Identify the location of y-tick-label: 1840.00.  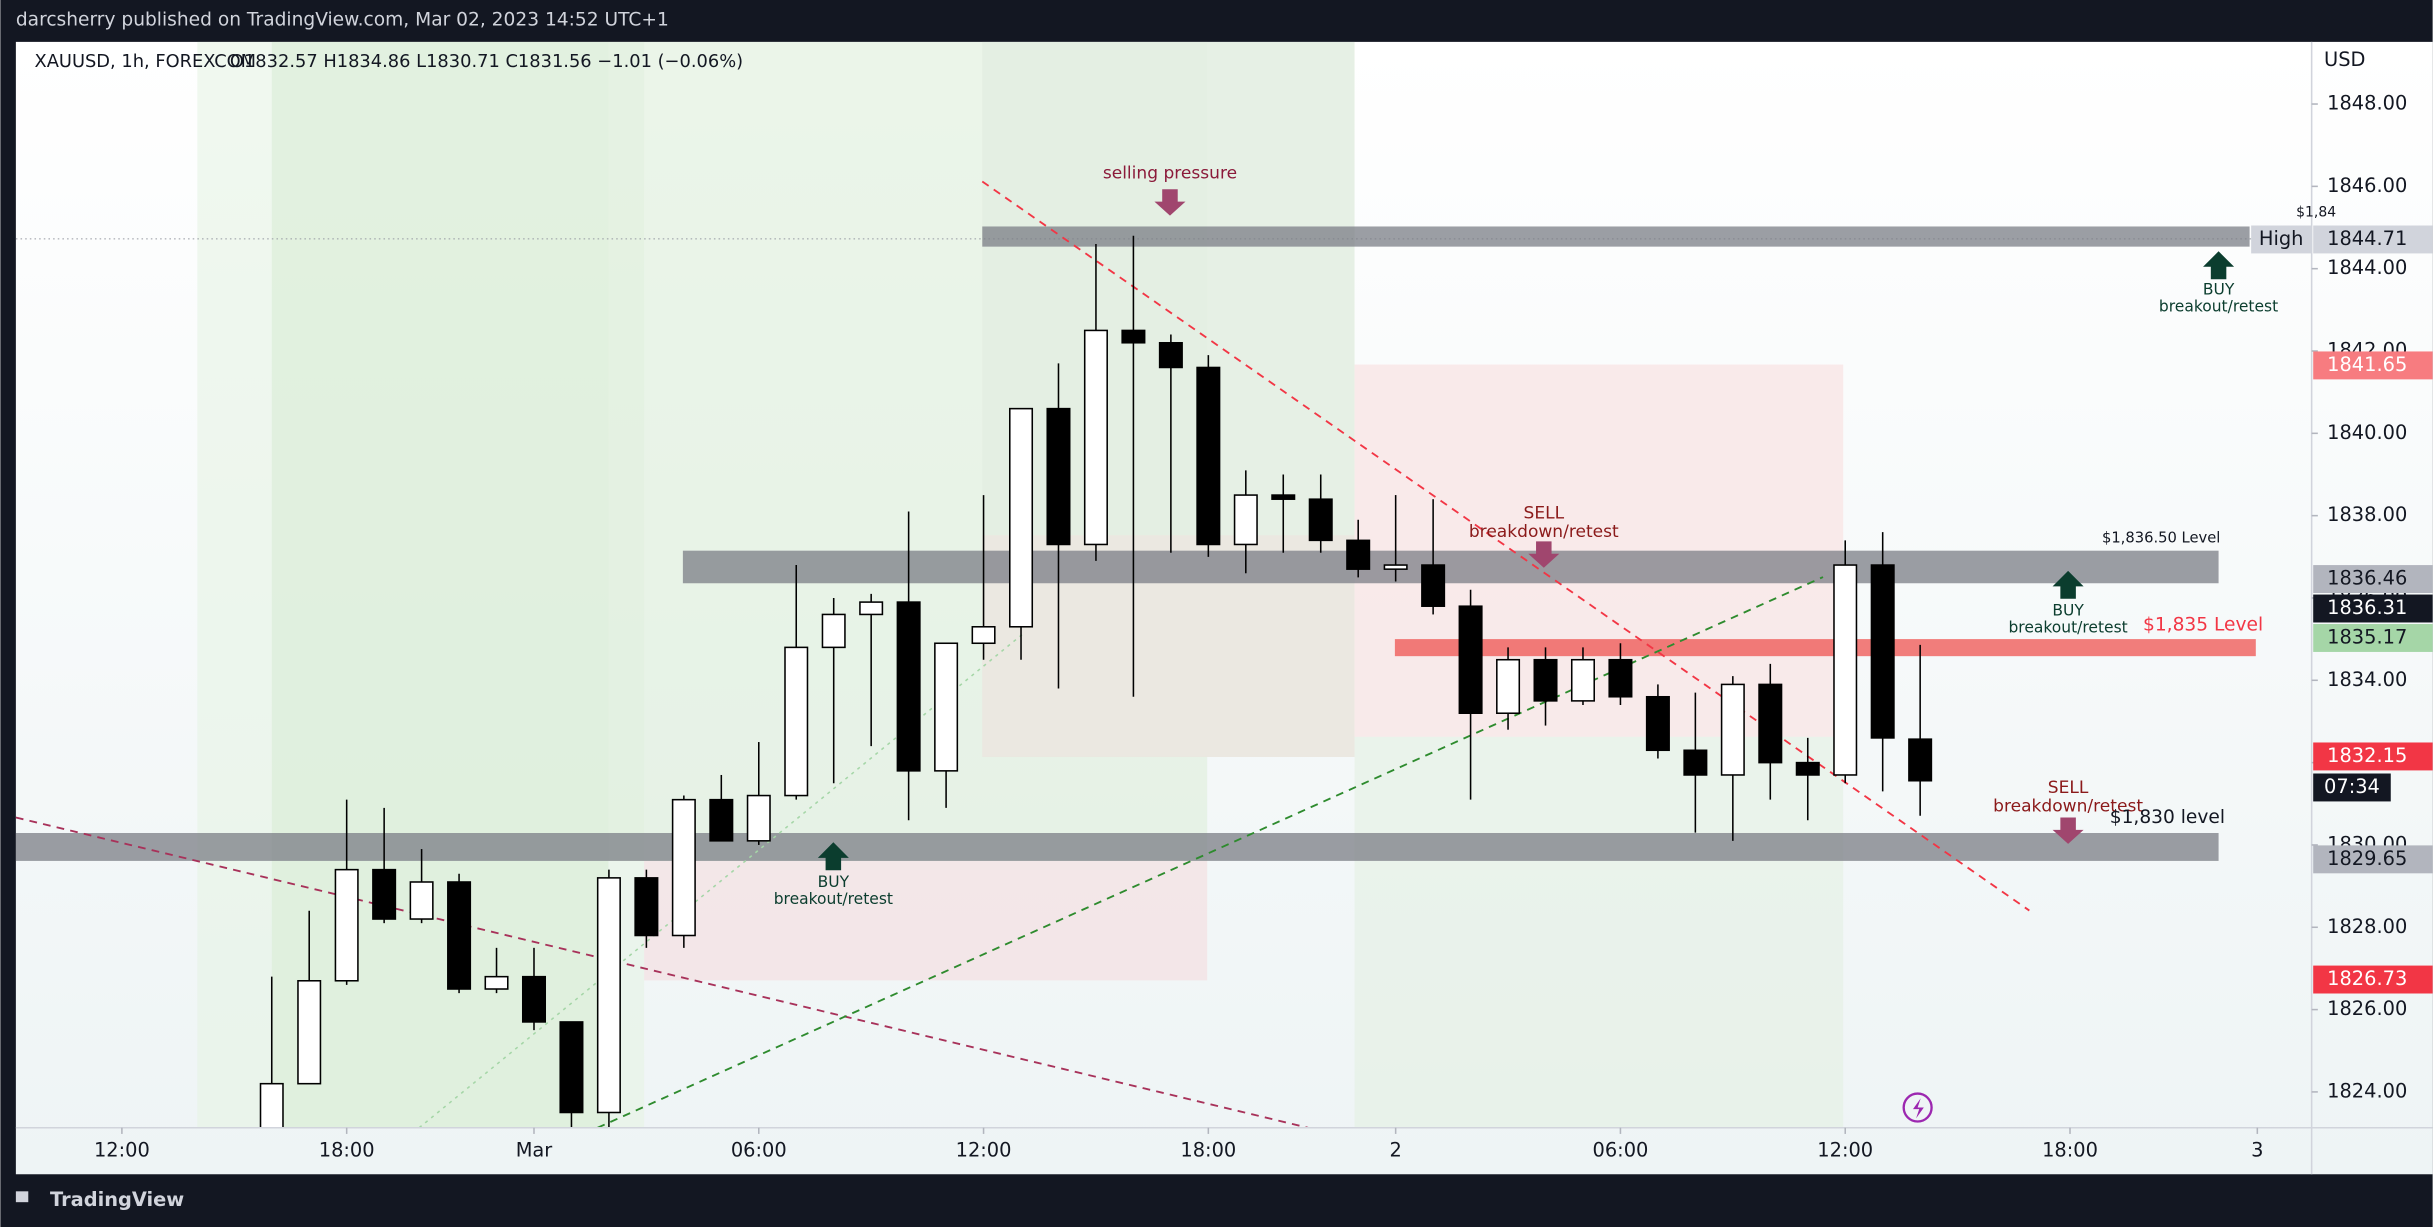
(2367, 432).